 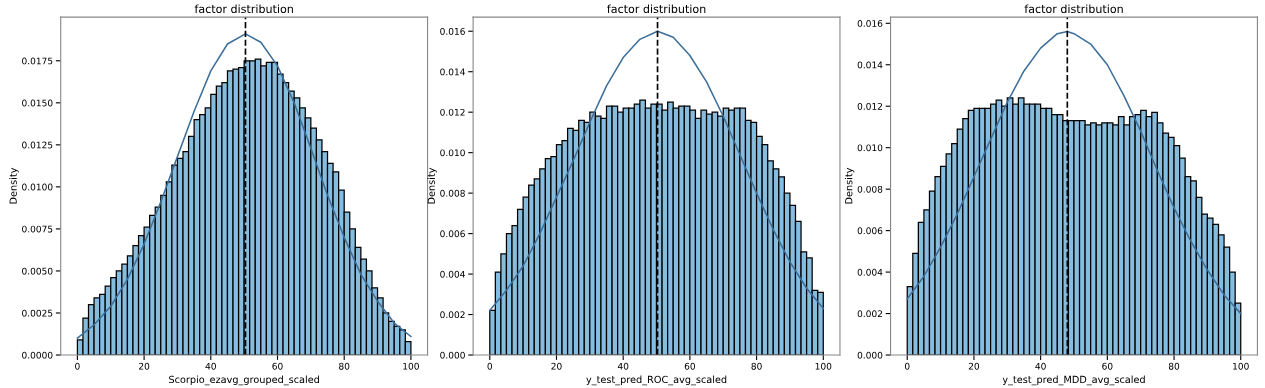 What do you see at coordinates (37, 313) in the screenshot?
I see `y-tick-label: 0.0025` at bounding box center [37, 313].